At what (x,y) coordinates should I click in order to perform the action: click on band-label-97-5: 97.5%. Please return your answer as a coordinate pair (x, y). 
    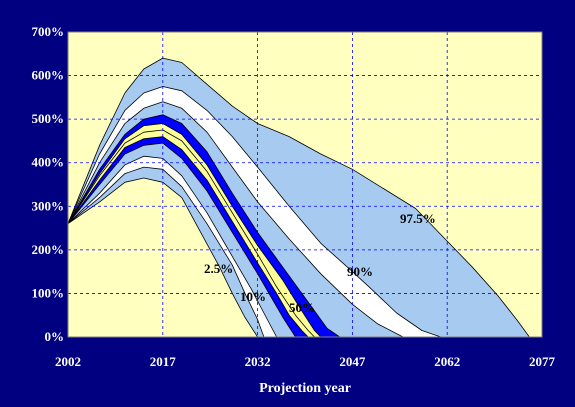
    Looking at the image, I should click on (418, 218).